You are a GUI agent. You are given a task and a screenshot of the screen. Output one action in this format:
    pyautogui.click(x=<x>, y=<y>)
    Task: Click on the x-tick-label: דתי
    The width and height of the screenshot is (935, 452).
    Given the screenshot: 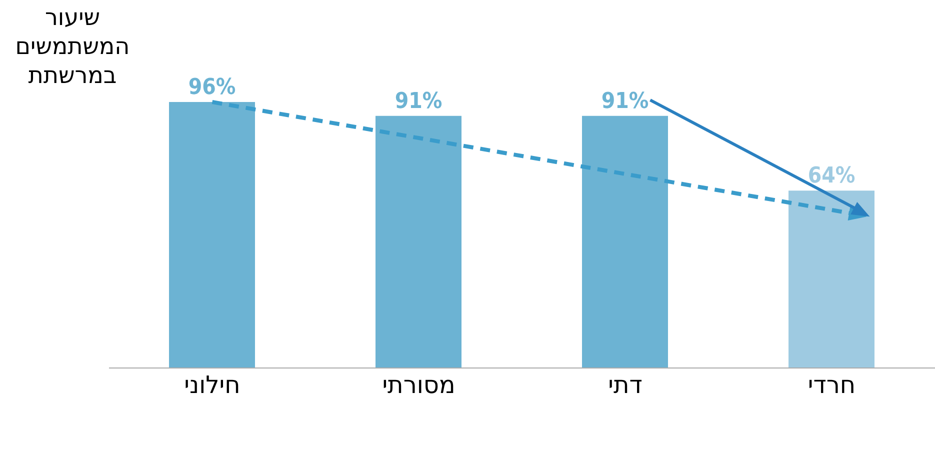 What is the action you would take?
    pyautogui.click(x=625, y=385)
    